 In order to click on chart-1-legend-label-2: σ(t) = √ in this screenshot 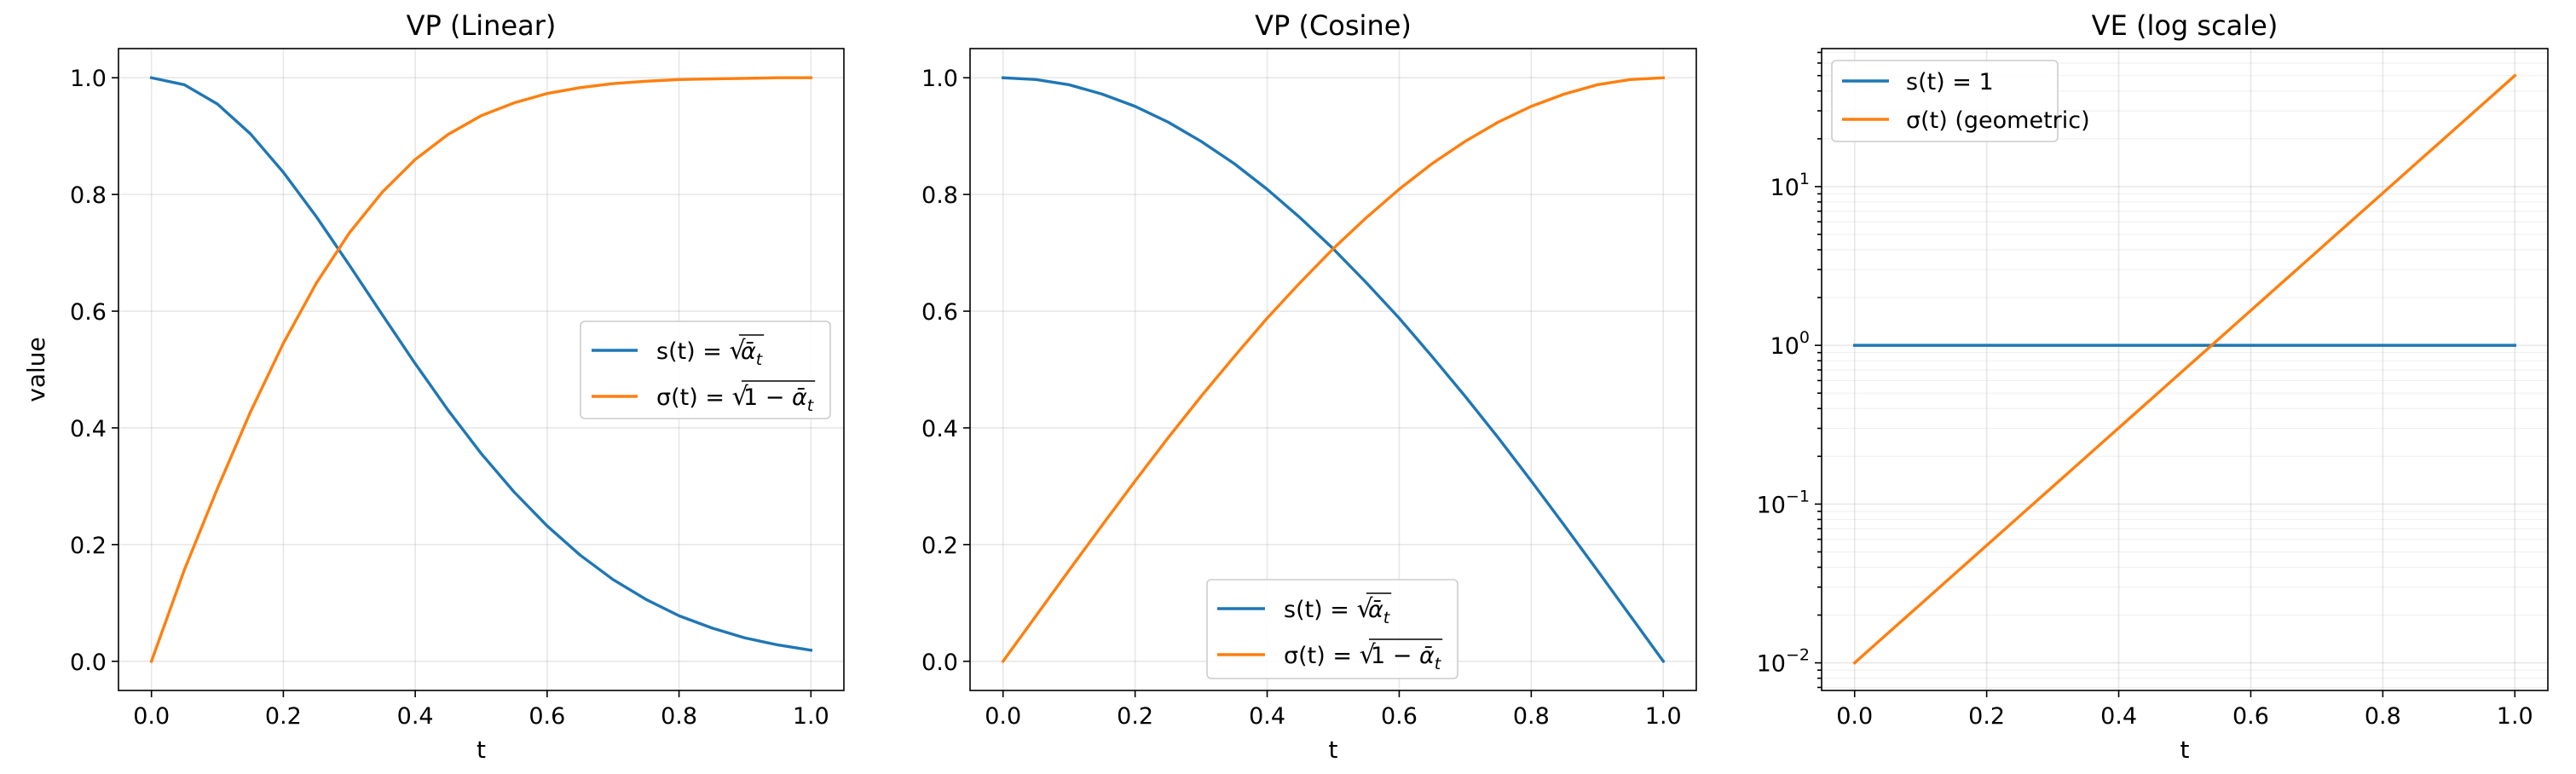, I will do `click(702, 397)`.